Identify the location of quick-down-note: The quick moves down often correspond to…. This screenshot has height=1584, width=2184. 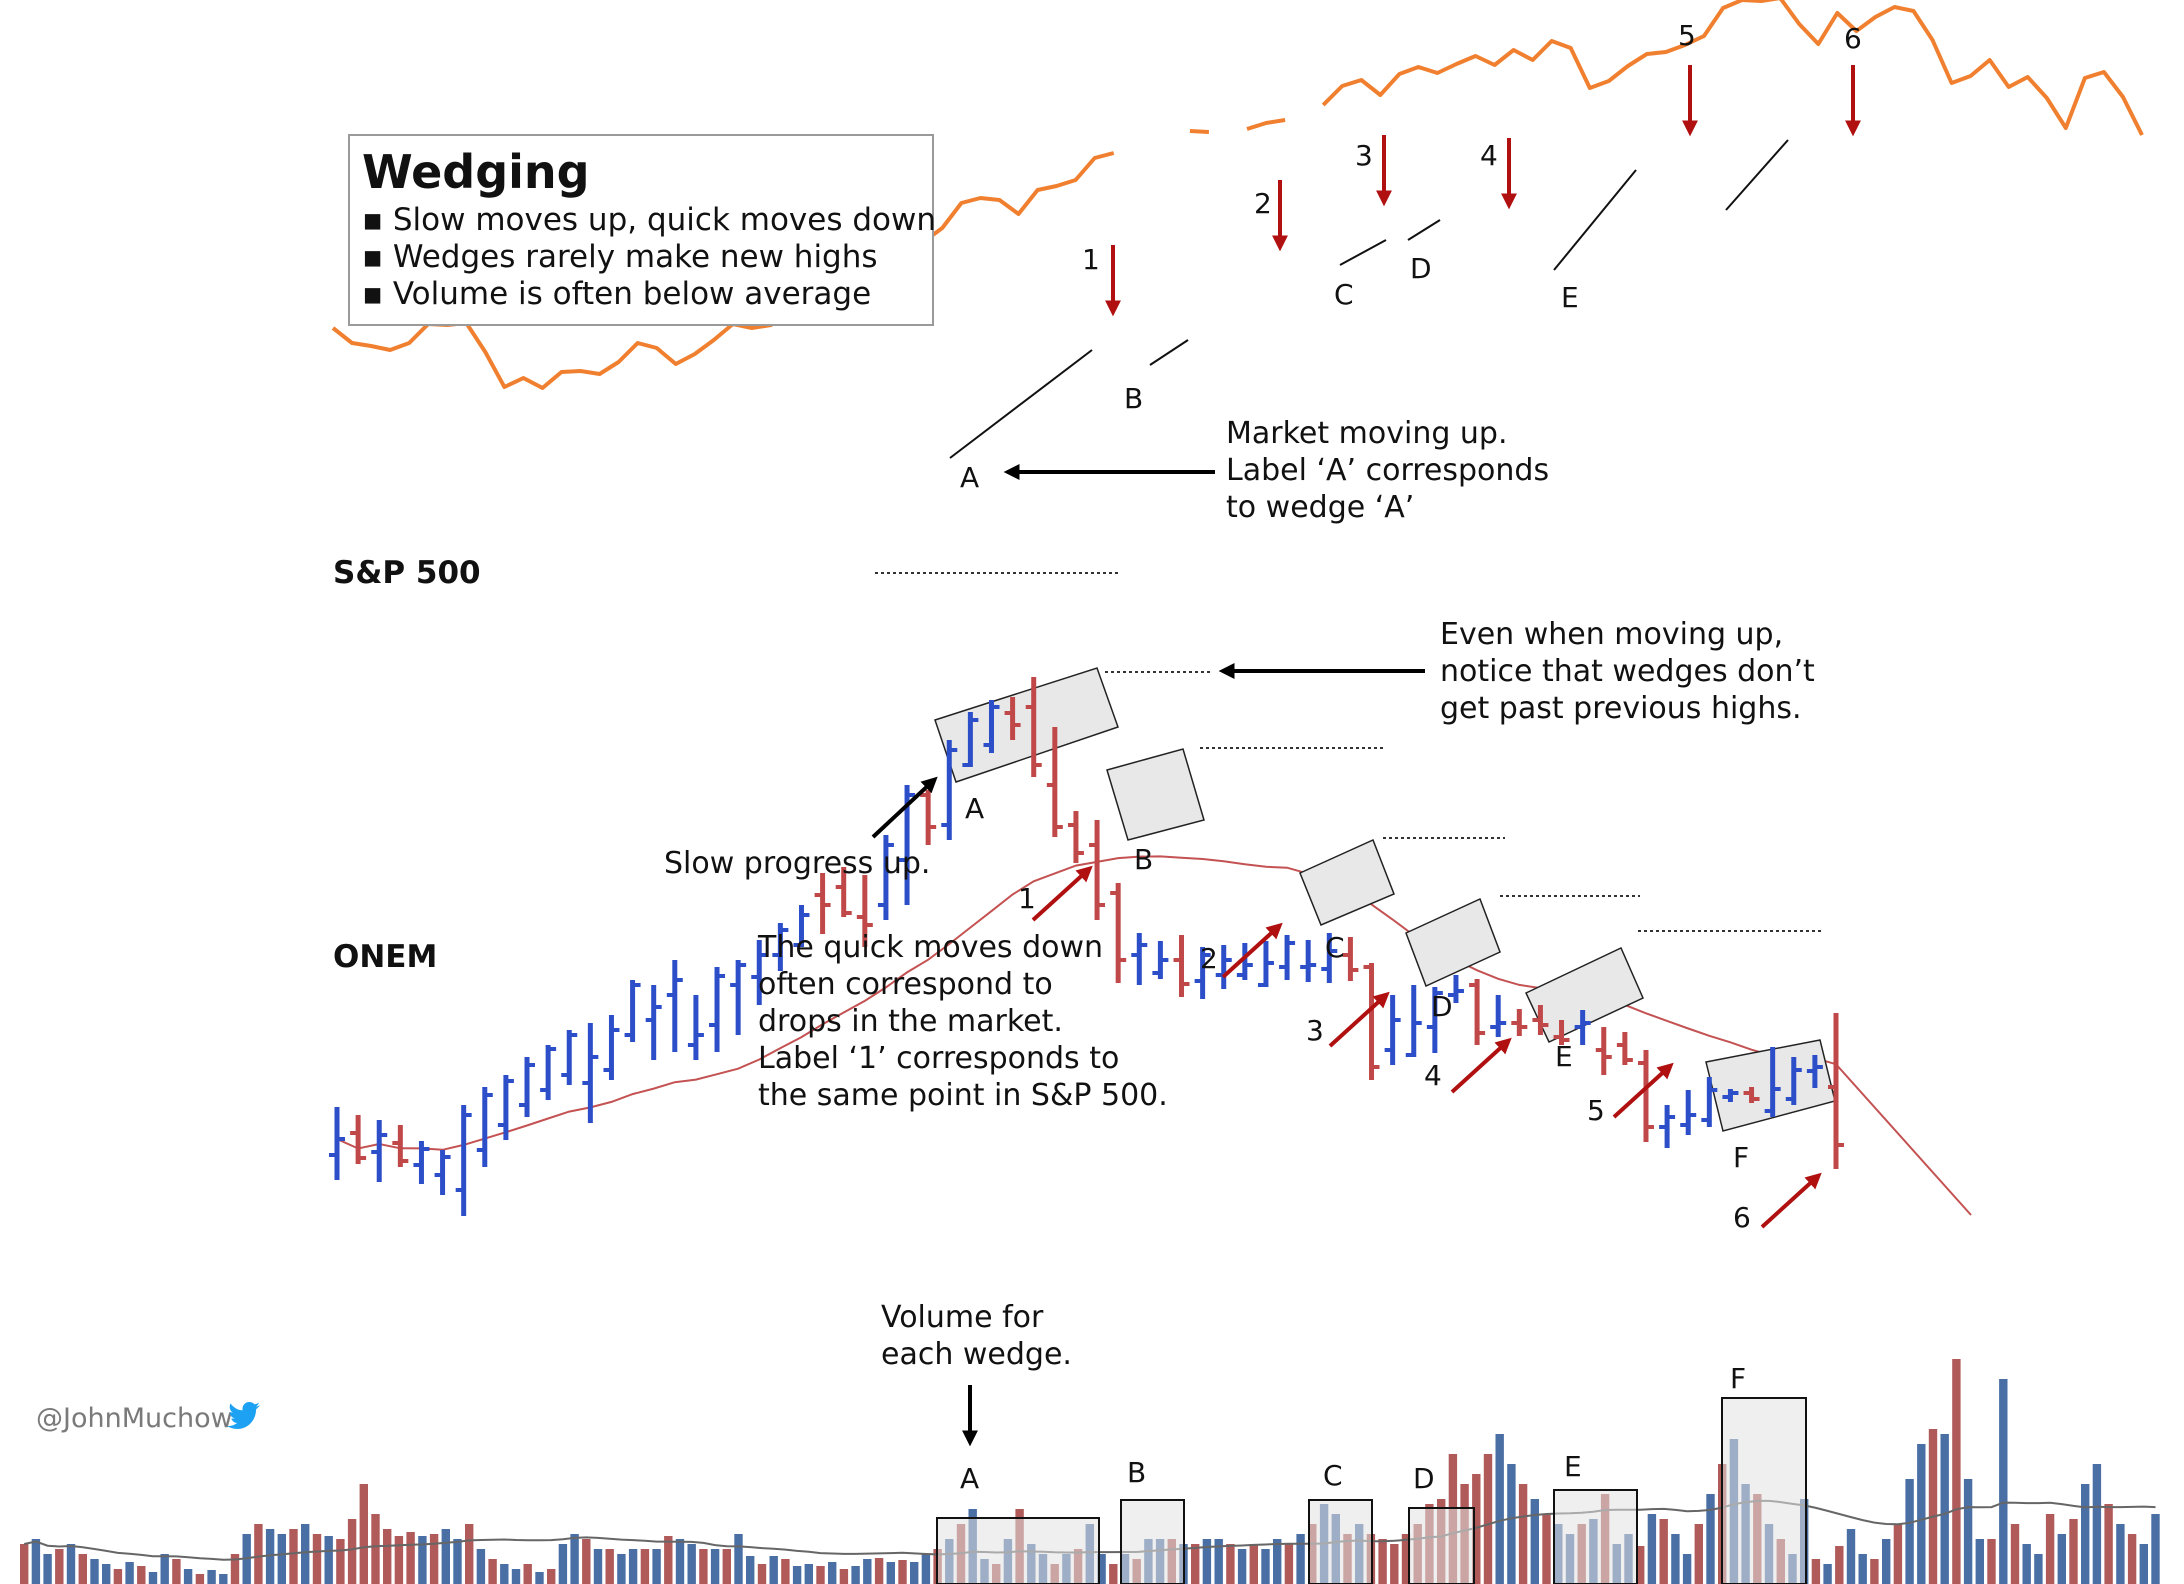
(962, 1021).